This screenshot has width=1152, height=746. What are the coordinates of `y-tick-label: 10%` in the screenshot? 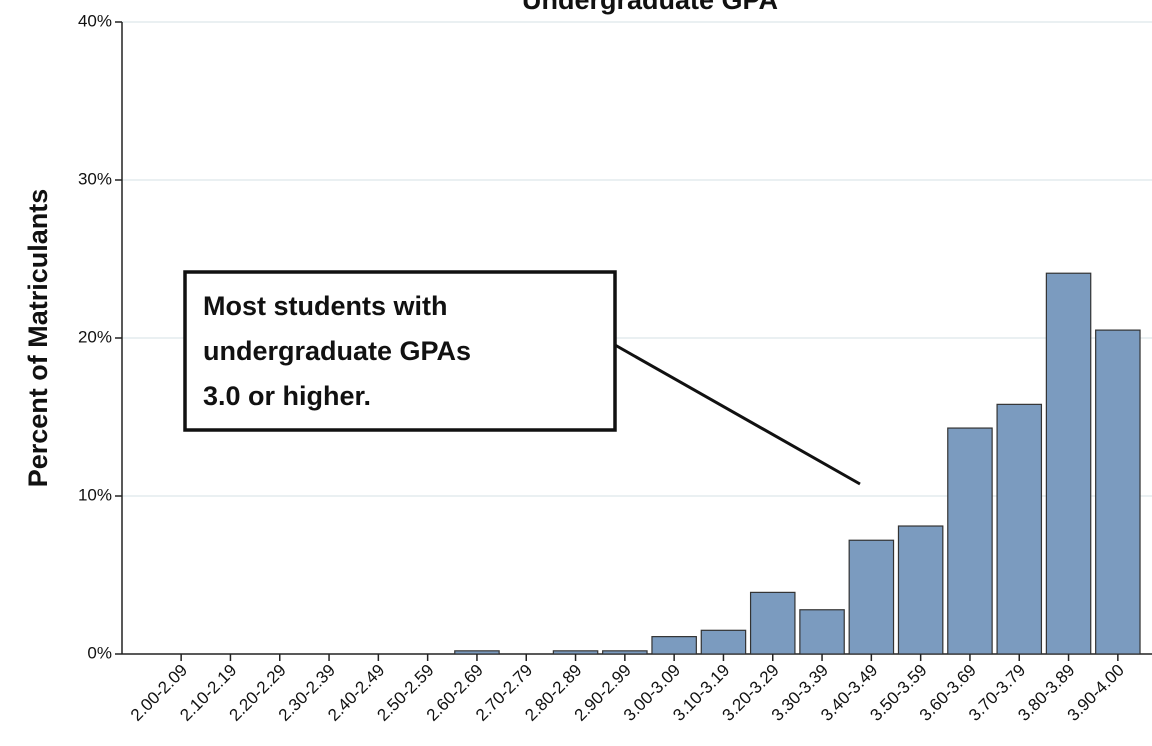 It's located at (95, 494).